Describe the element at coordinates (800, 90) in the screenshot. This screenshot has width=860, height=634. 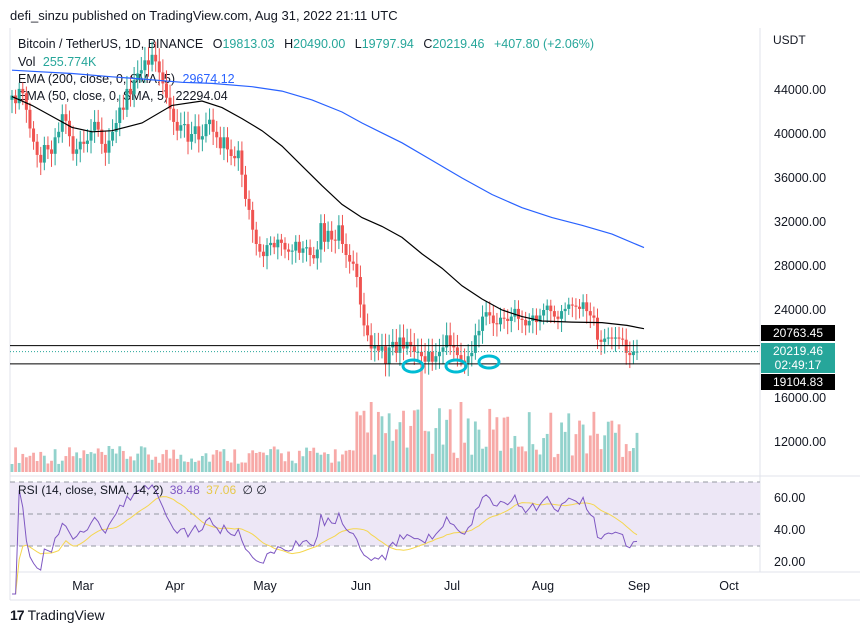
I see `price-tick-label: 44000.00` at that location.